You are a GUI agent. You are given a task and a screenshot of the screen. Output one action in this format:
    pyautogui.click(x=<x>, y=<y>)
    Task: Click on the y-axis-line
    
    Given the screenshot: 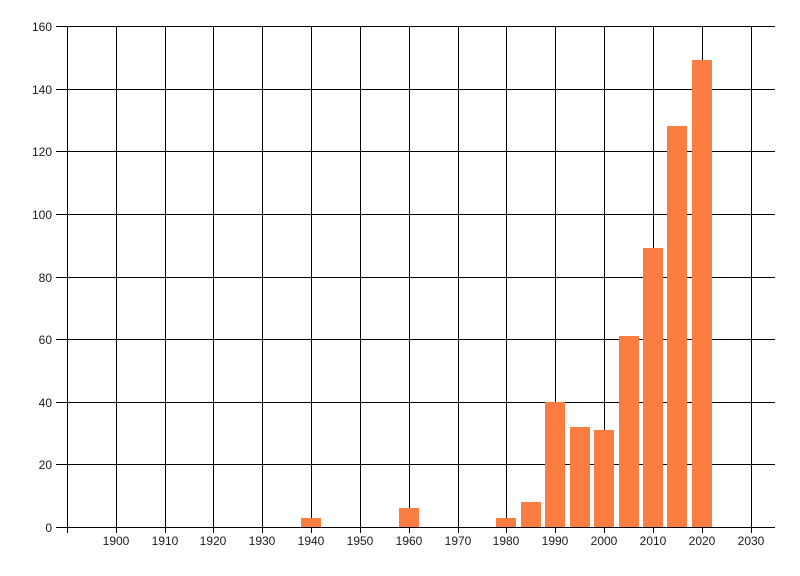 What is the action you would take?
    pyautogui.click(x=67, y=276)
    